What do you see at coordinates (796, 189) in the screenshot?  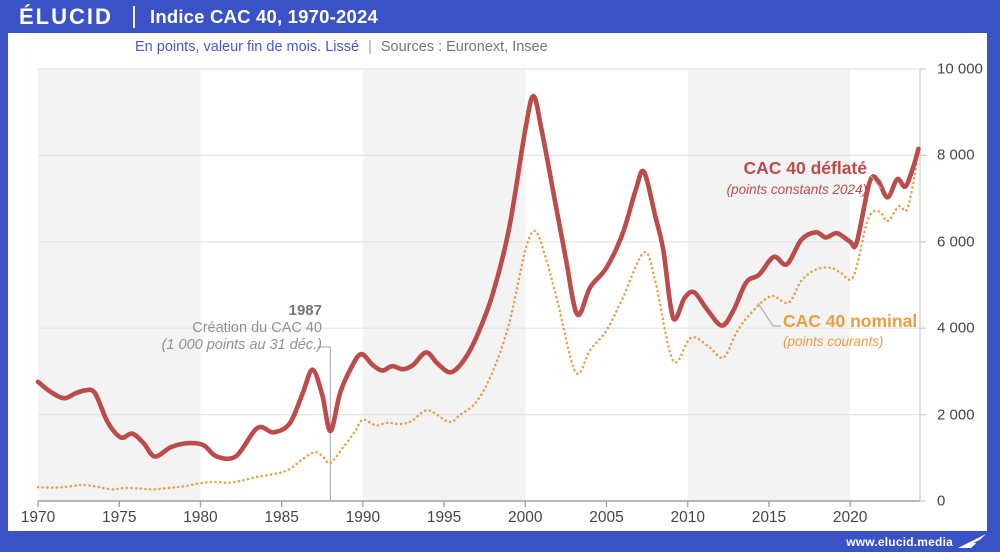 I see `series-label-deflate-sub: (points constants 2024)` at bounding box center [796, 189].